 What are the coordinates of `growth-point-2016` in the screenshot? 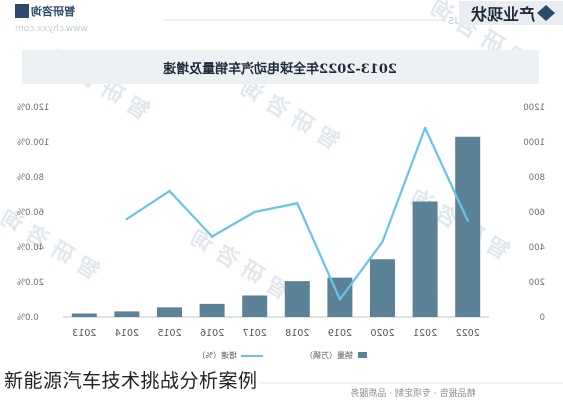 It's located at (212, 236).